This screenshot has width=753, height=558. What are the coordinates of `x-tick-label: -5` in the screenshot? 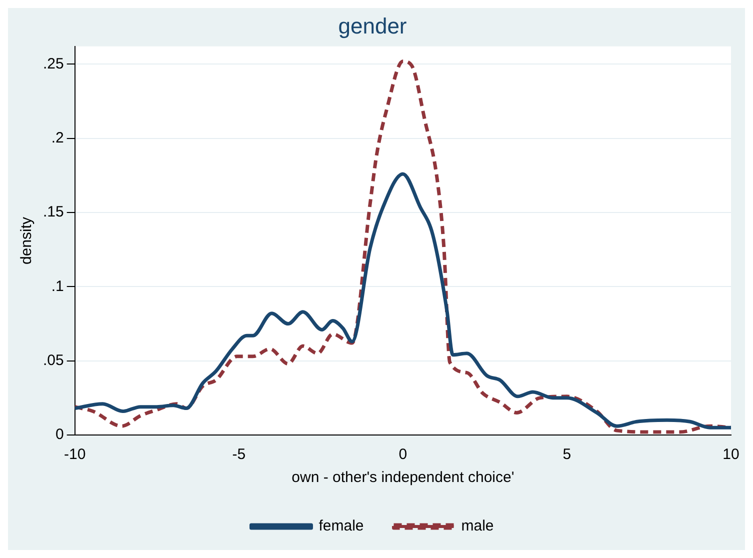 It's located at (239, 455).